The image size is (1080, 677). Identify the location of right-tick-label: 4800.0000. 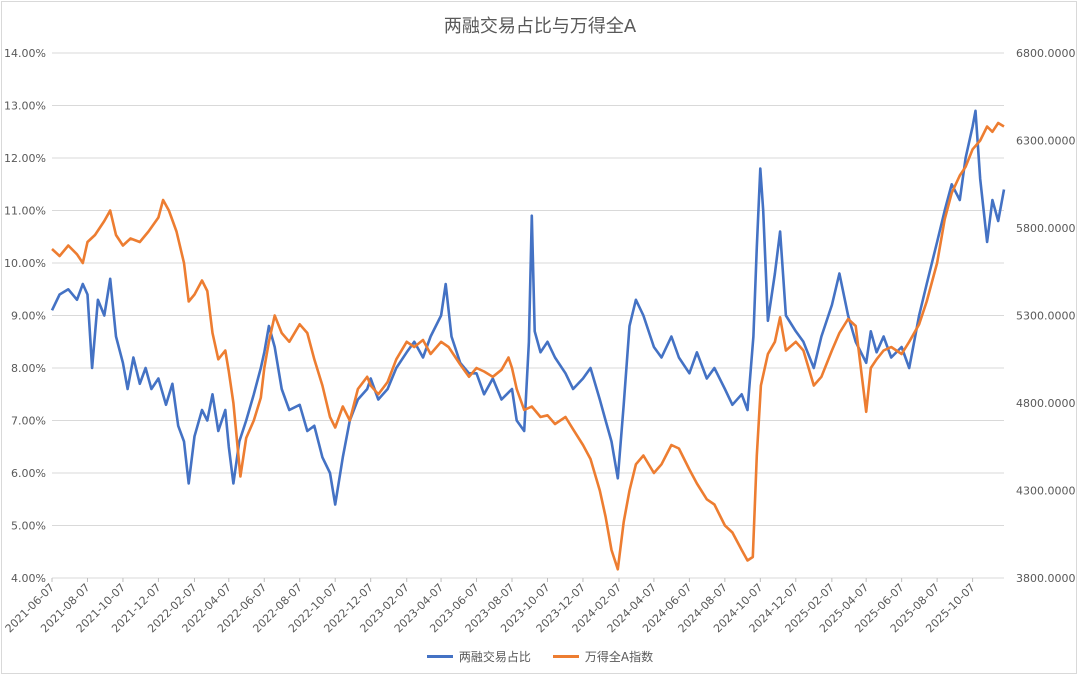
(1046, 403).